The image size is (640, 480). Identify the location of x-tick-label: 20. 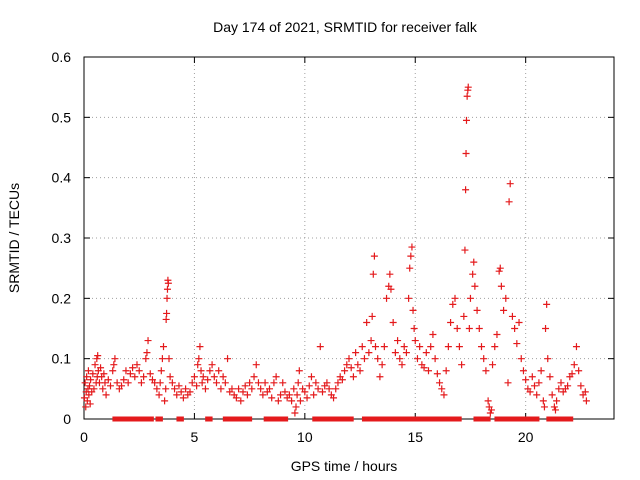
(526, 437).